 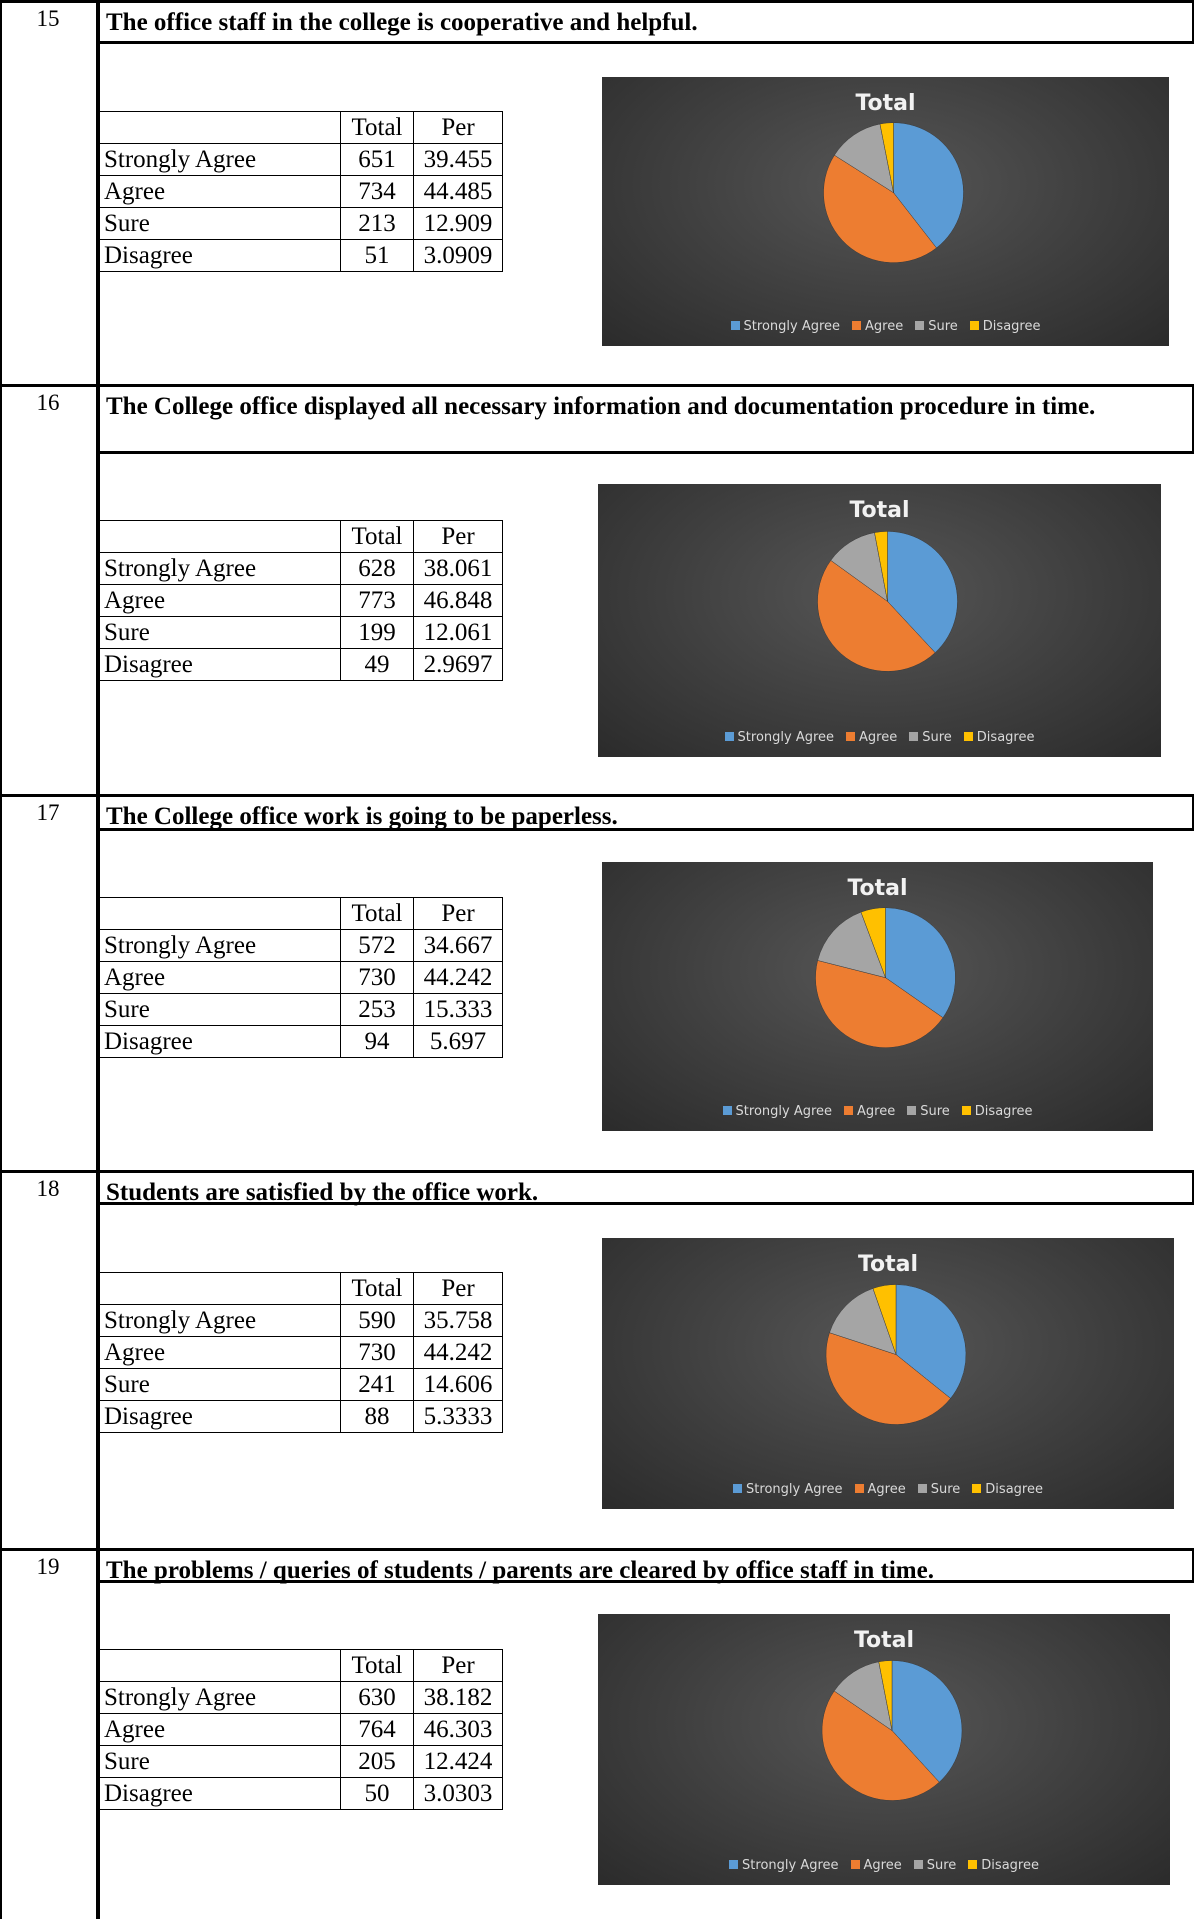 I want to click on pie-slice-sure, so click(x=863, y=1321).